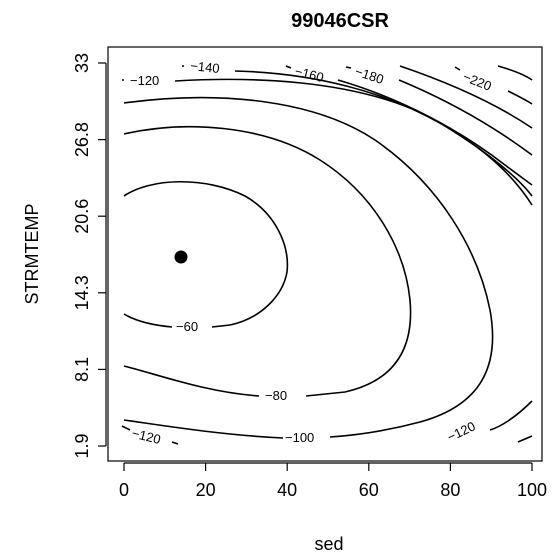 This screenshot has width=553, height=556. Describe the element at coordinates (511, 415) in the screenshot. I see `contour-line--120-bottom-right` at that location.